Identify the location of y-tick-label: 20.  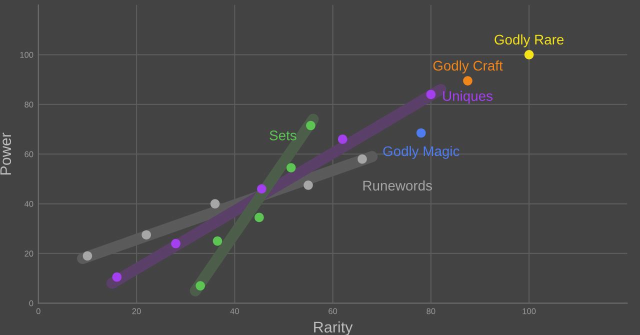
(29, 253).